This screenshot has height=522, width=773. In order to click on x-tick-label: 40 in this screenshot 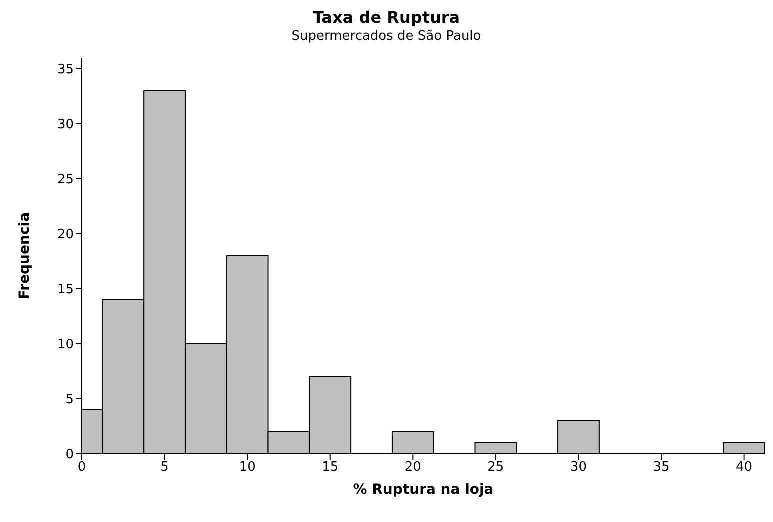, I will do `click(744, 468)`.